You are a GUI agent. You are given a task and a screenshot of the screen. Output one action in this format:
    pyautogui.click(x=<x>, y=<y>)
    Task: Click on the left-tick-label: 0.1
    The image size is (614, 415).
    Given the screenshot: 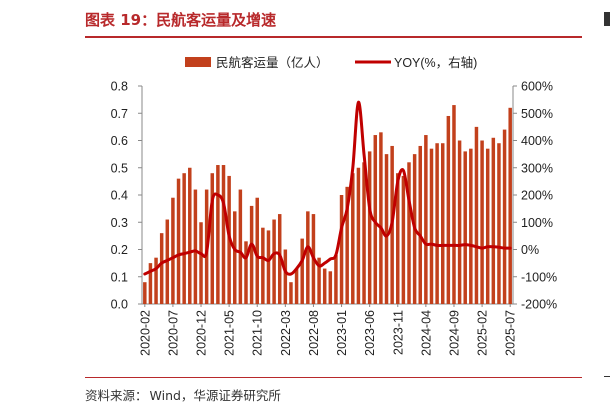 What is the action you would take?
    pyautogui.click(x=119, y=277)
    